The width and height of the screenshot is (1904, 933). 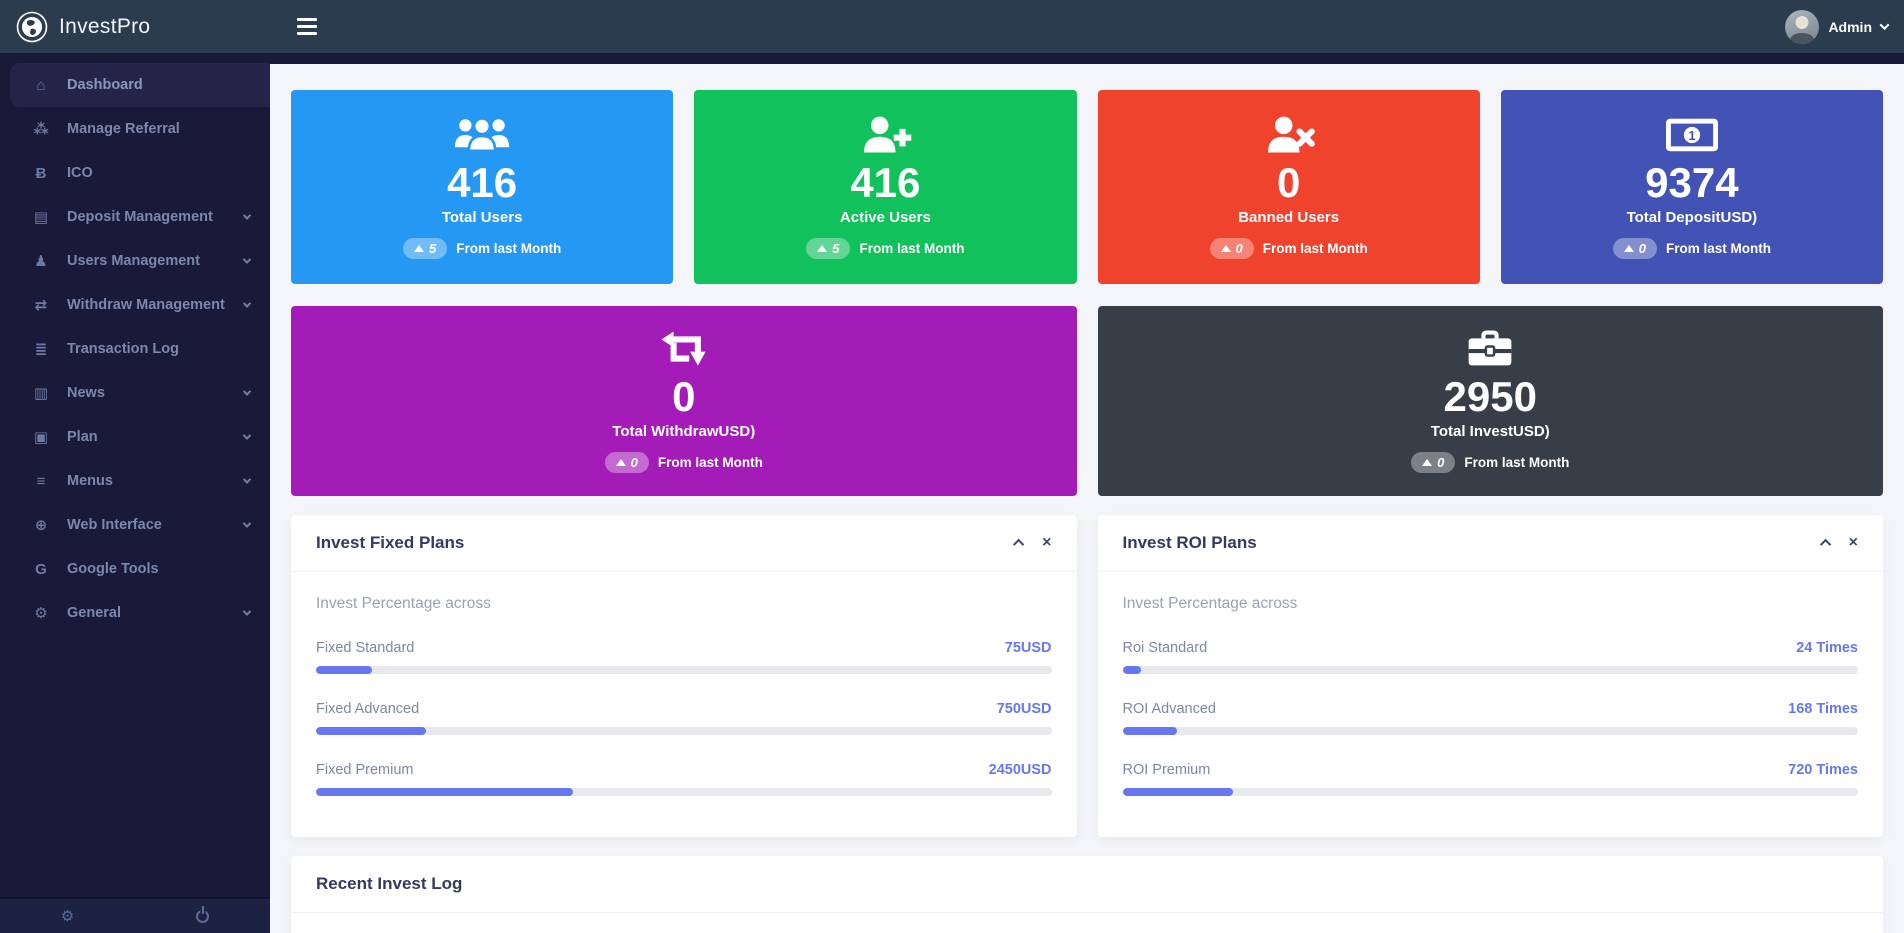 I want to click on logout-power-button, so click(x=202, y=916).